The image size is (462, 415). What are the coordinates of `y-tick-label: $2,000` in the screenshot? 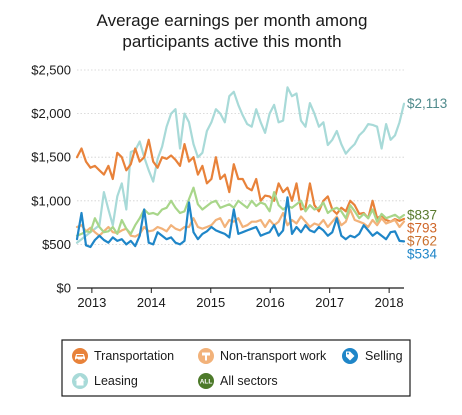 It's located at (51, 113).